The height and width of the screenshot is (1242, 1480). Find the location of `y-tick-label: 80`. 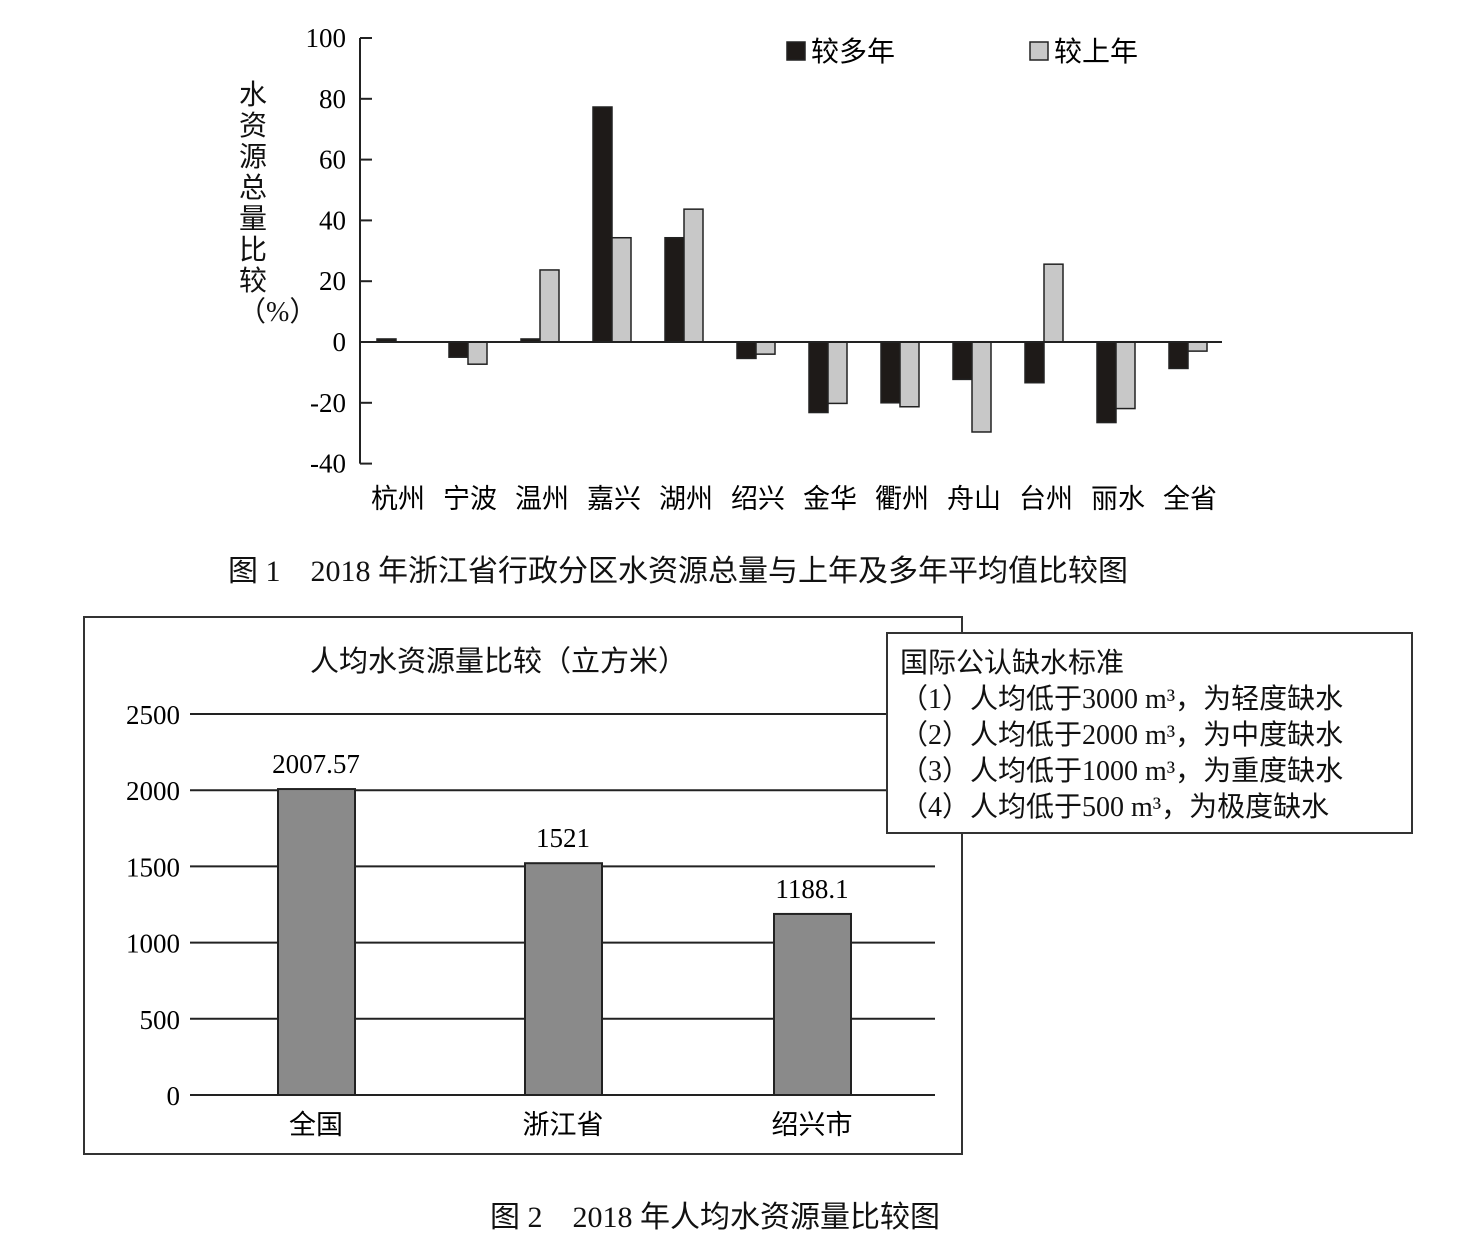

y-tick-label: 80 is located at coordinates (332, 99).